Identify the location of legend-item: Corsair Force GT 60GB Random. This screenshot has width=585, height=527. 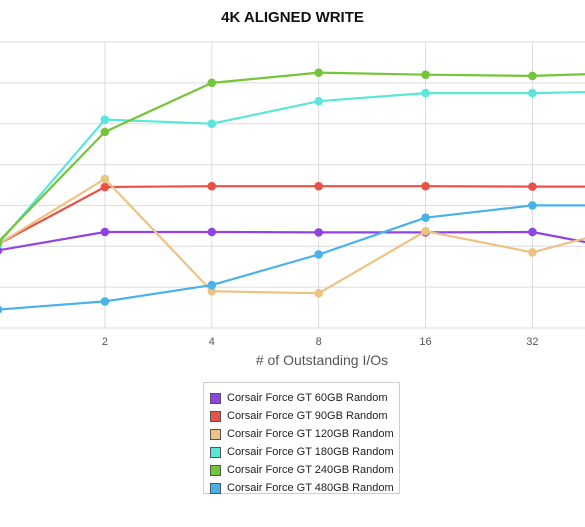
(304, 398).